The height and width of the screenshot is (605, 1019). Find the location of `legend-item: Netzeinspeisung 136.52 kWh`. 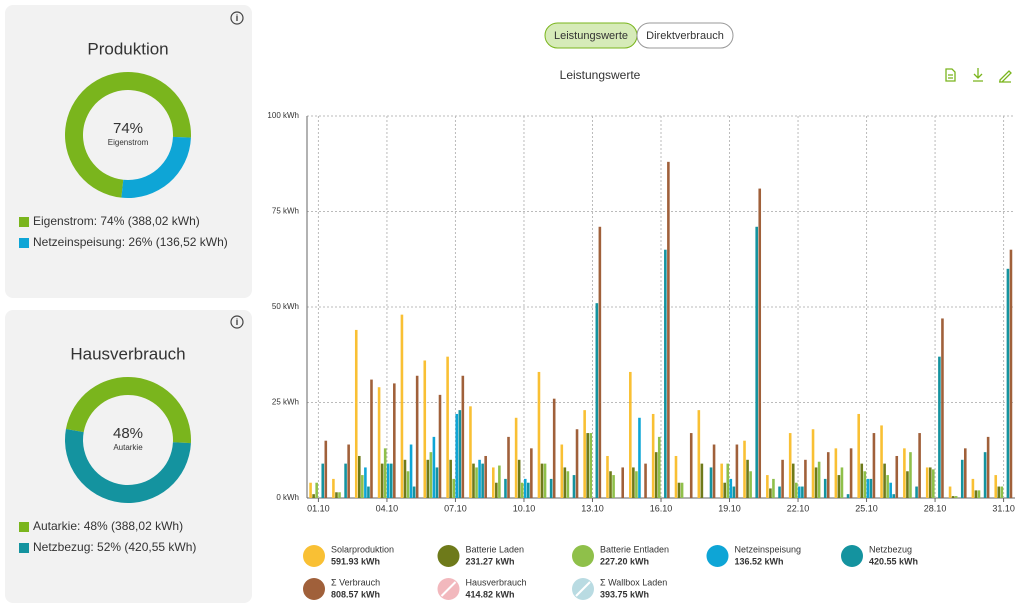

legend-item: Netzeinspeisung 136.52 kWh is located at coordinates (754, 555).